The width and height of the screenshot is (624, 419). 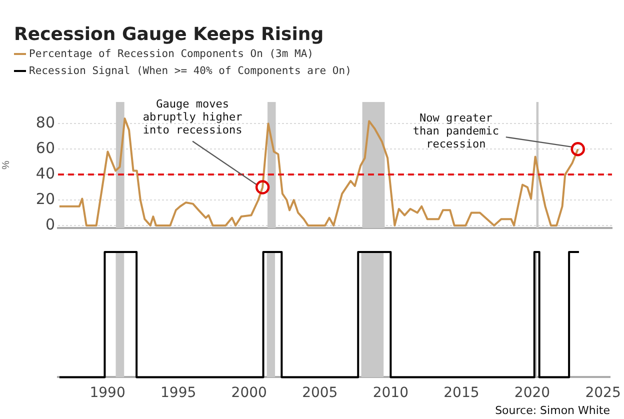 What do you see at coordinates (532, 393) in the screenshot?
I see `x-tick-label: 2020` at bounding box center [532, 393].